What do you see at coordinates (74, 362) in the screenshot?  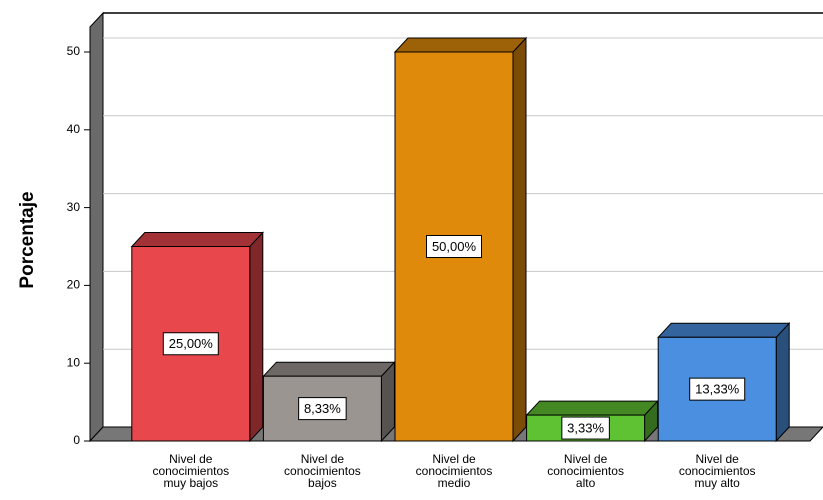 I see `y-tick-label: 10` at bounding box center [74, 362].